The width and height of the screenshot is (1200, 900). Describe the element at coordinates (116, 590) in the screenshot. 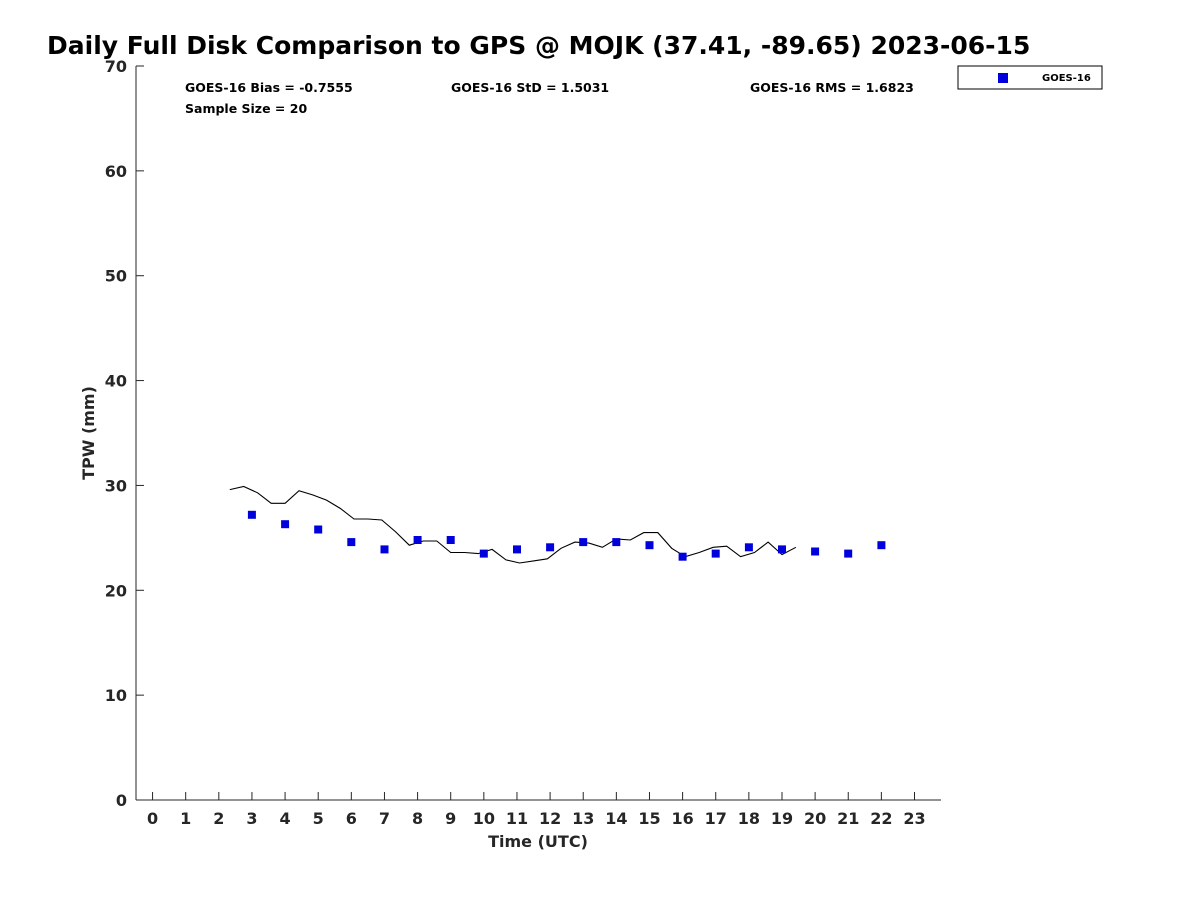

I see `y-tick-label: 20` at that location.